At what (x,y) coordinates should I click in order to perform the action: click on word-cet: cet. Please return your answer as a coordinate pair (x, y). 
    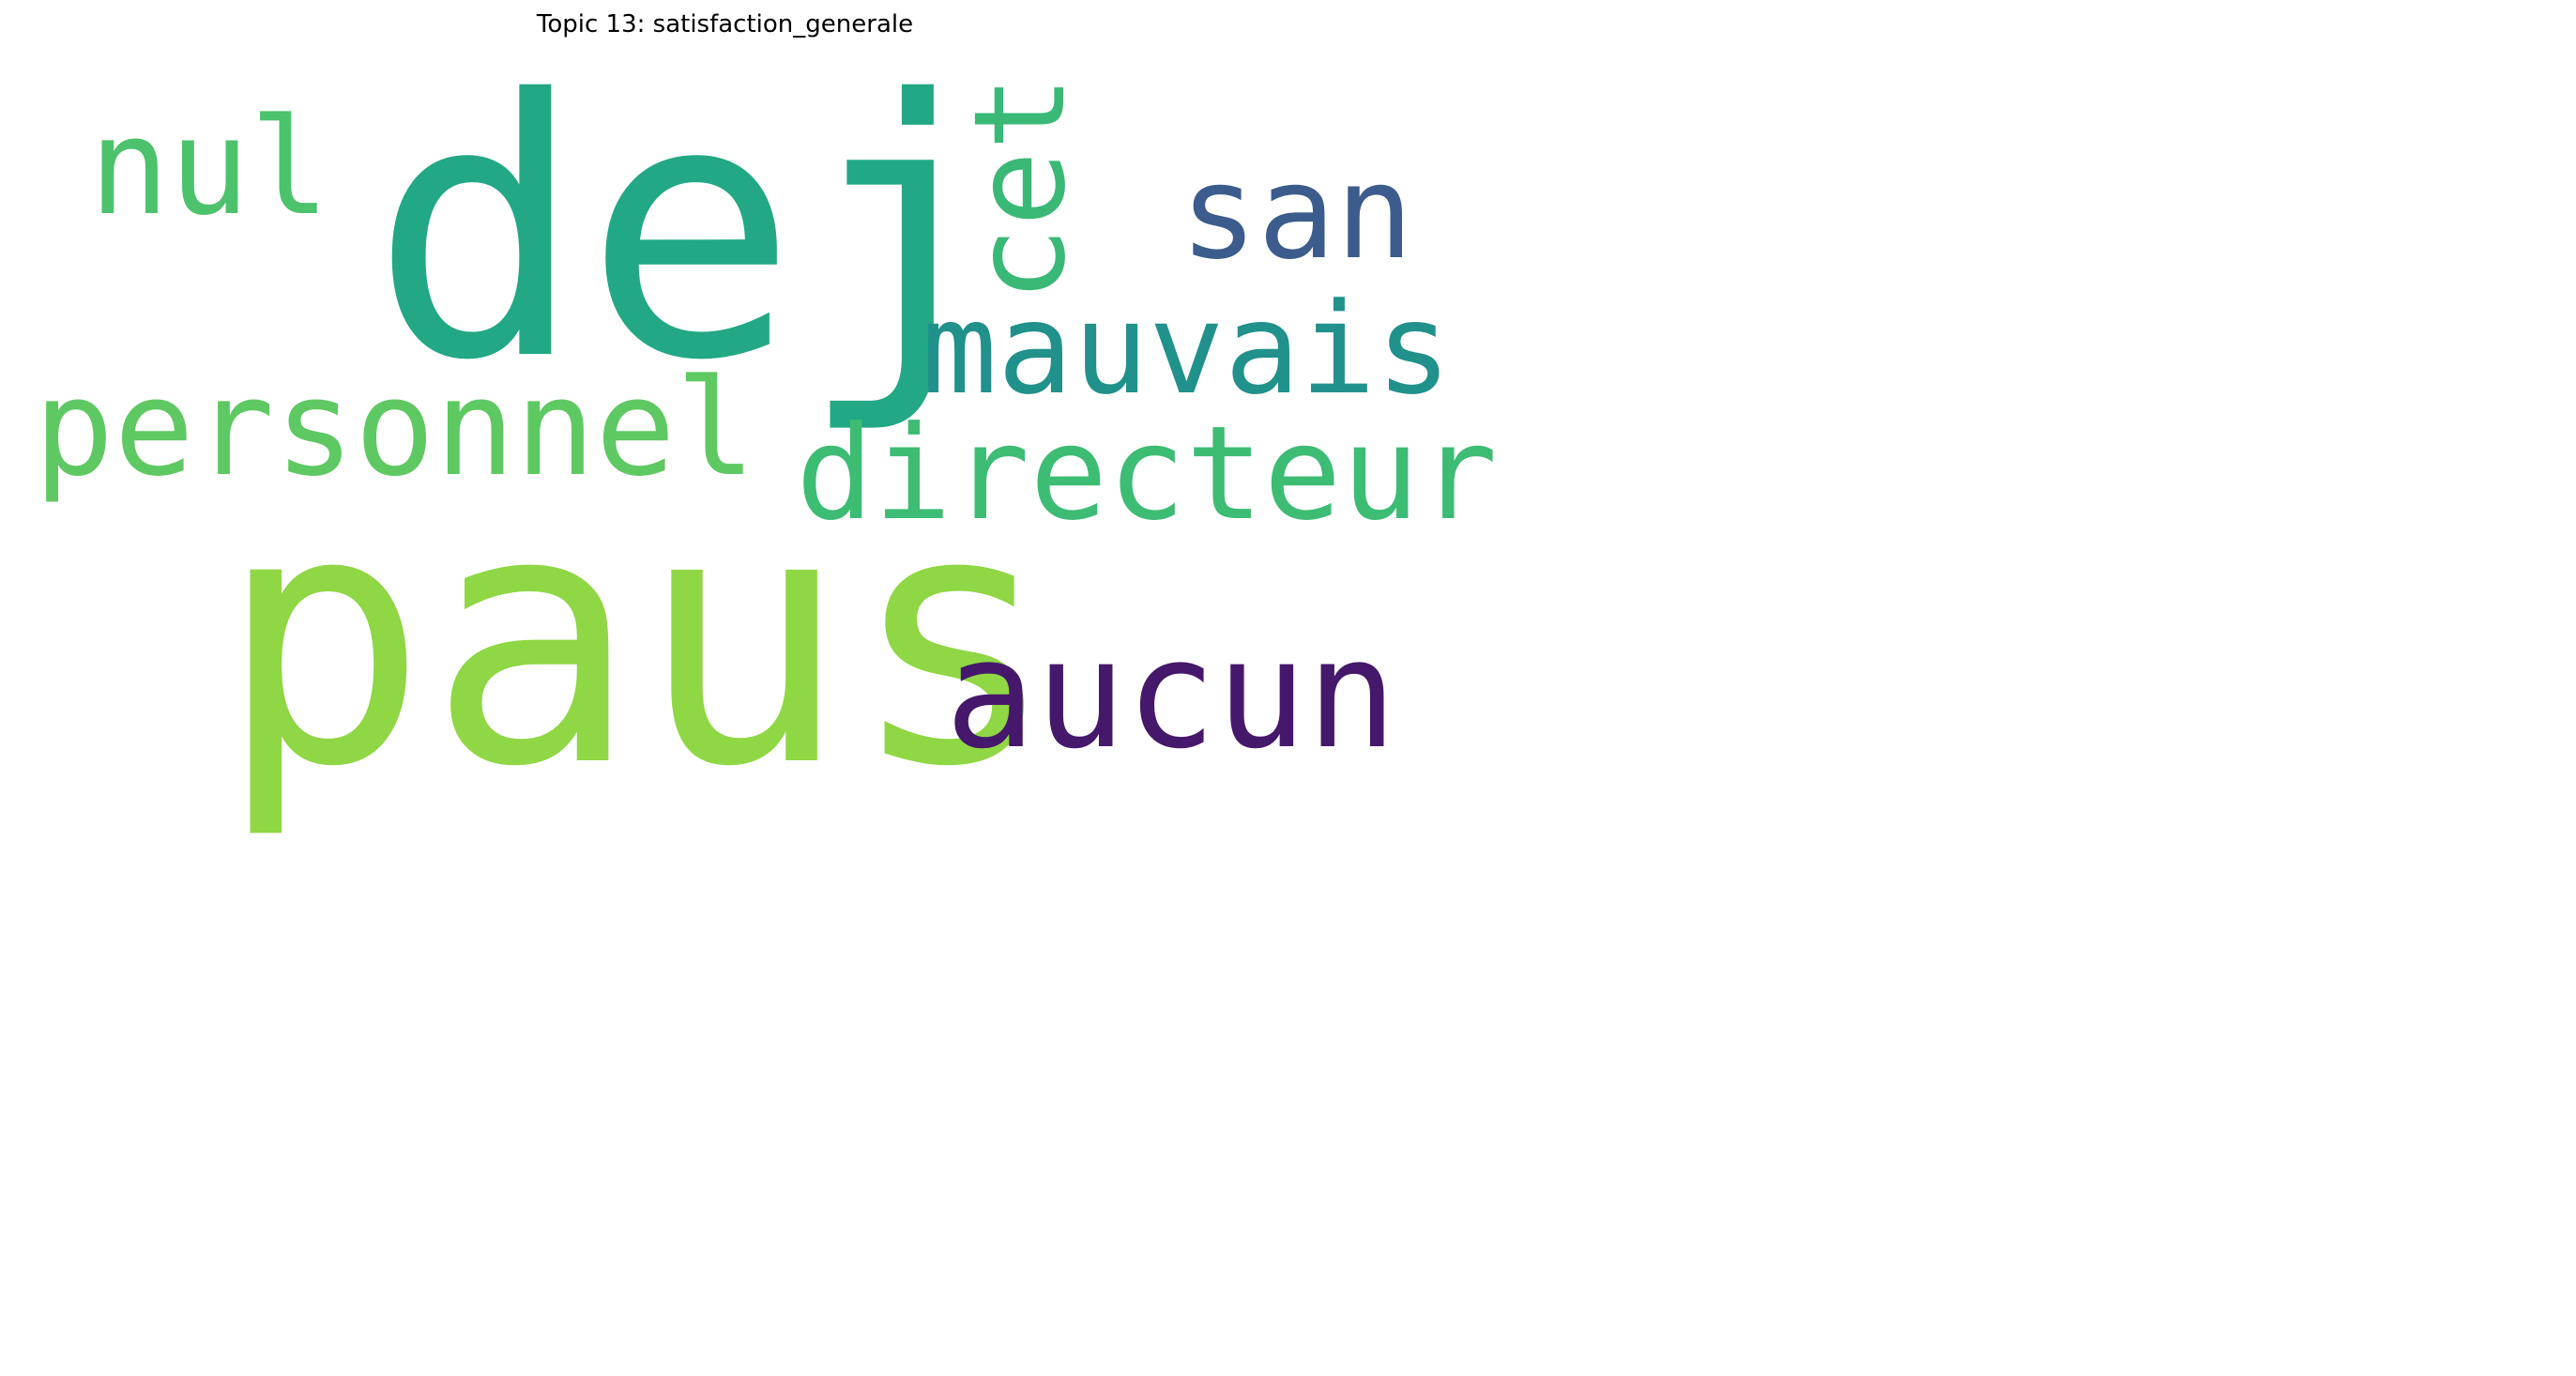
    Looking at the image, I should click on (1020, 188).